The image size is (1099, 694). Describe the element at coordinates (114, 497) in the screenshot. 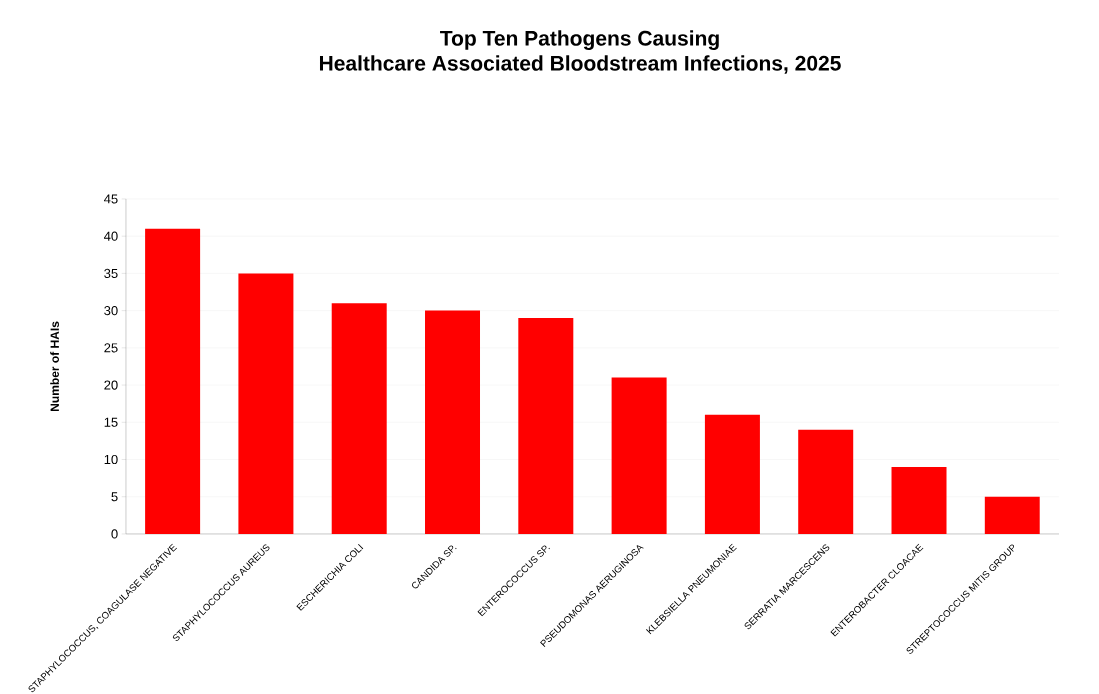

I see `y-tick-label: 5` at that location.